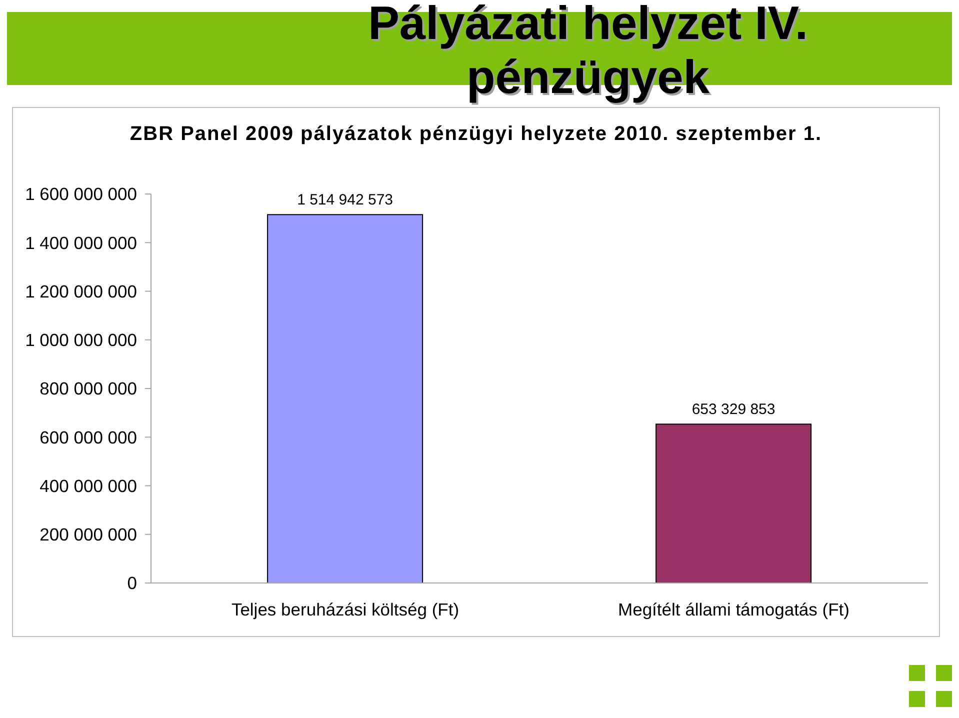 The image size is (959, 718). I want to click on y-tick-label: 400 000 000, so click(89, 486).